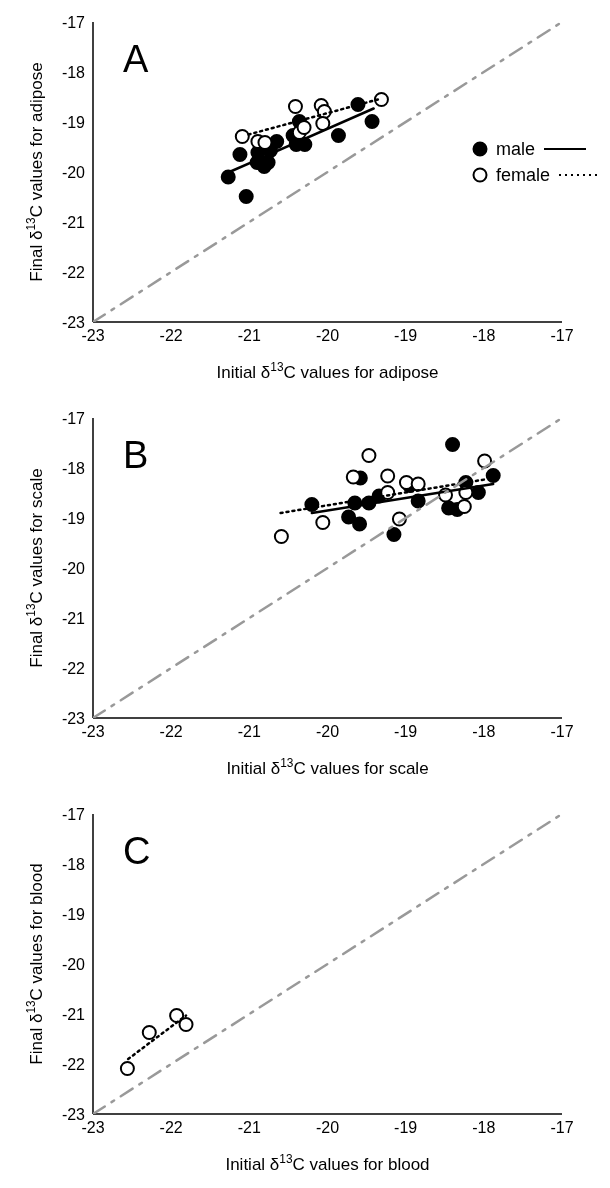  Describe the element at coordinates (136, 455) in the screenshot. I see `chart-title: B` at that location.